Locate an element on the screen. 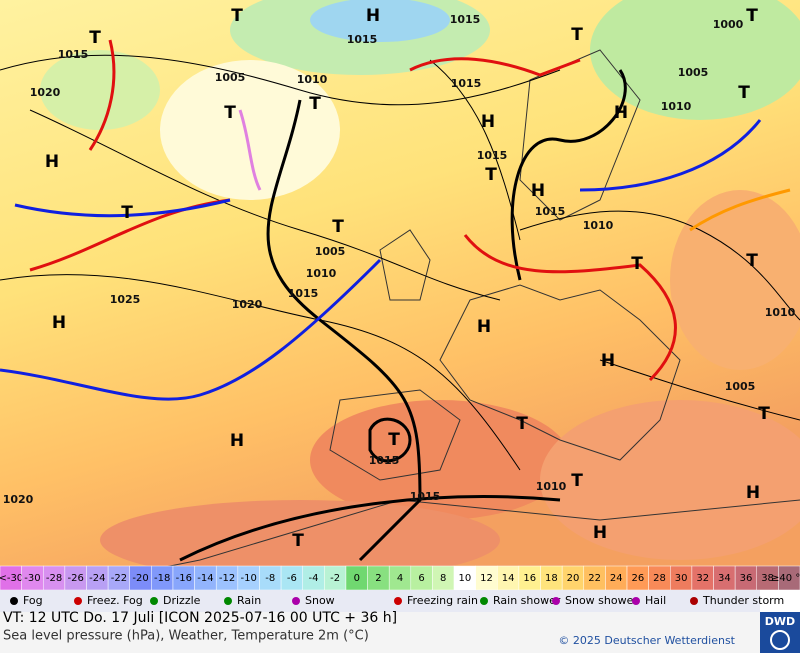  dwd-logo is located at coordinates (780, 632).